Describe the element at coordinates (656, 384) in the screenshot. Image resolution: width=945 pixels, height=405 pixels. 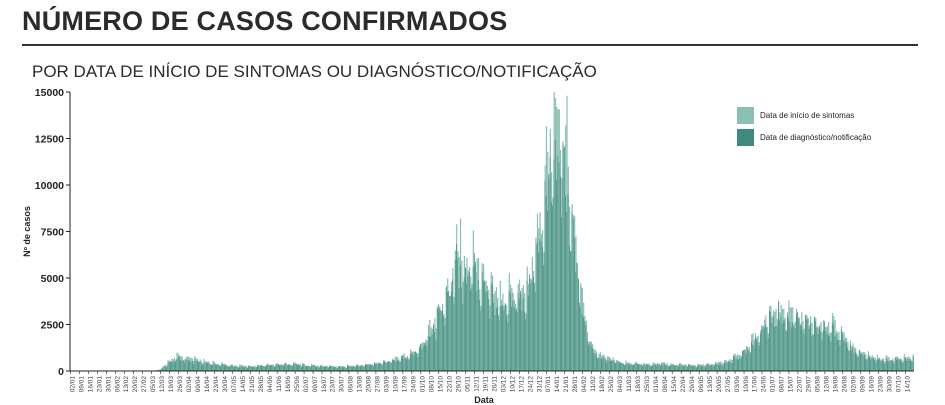
I see `x-tick-label: 01/04` at that location.